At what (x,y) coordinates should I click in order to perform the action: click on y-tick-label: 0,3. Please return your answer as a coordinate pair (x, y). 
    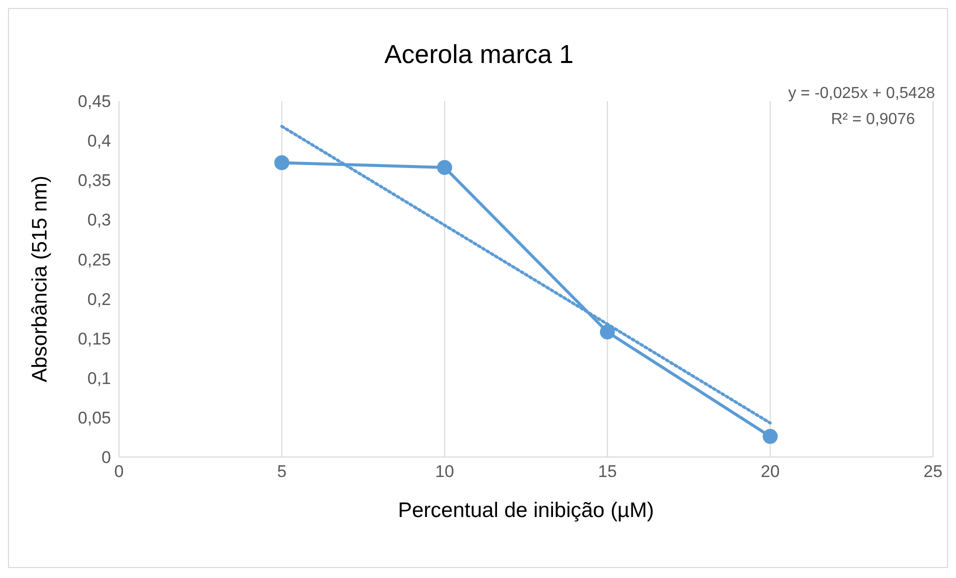
    Looking at the image, I should click on (99, 220).